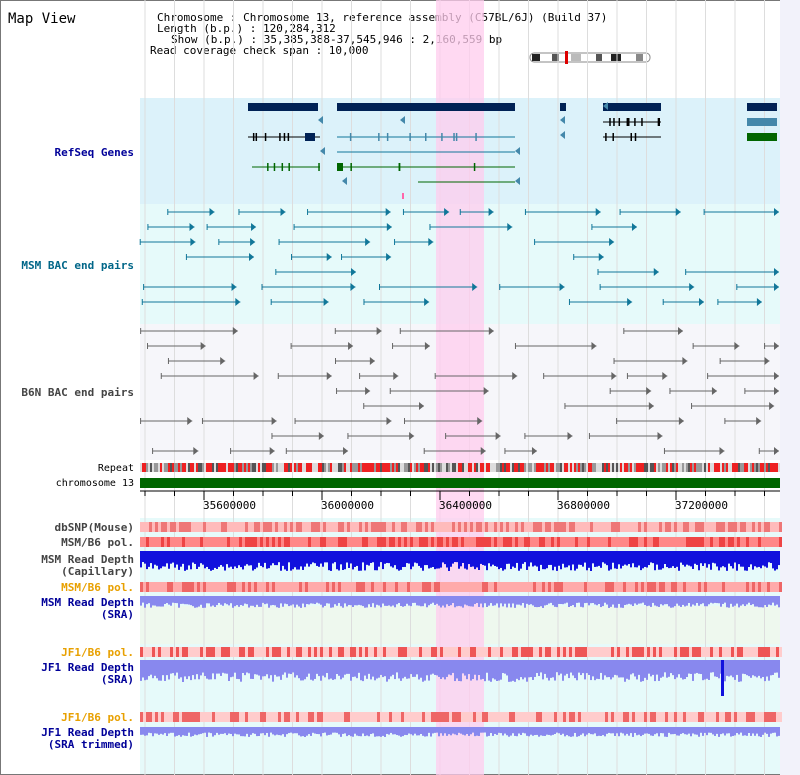 The width and height of the screenshot is (800, 775). I want to click on ideogram-position-marker, so click(566, 57).